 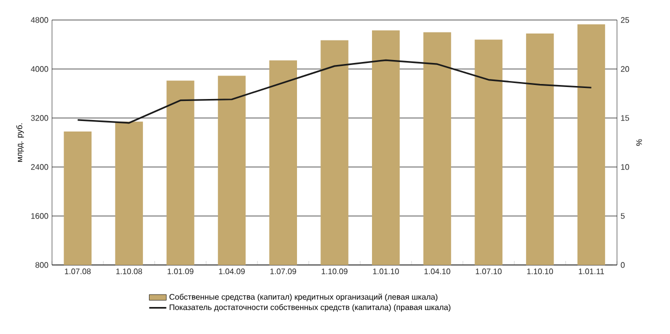 What do you see at coordinates (622, 216) in the screenshot?
I see `y2-tick-label: 5` at bounding box center [622, 216].